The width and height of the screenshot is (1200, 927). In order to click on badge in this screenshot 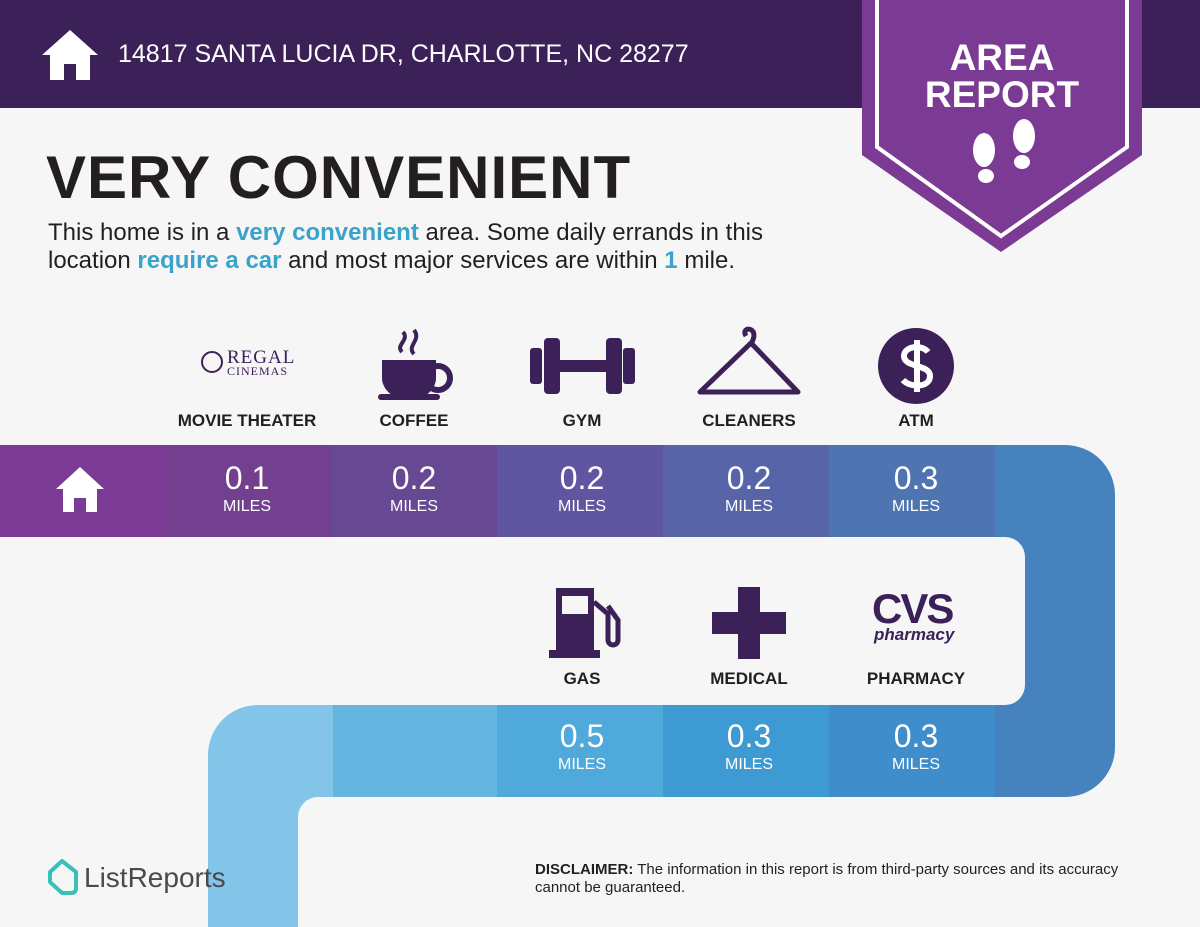, I will do `click(1002, 126)`.